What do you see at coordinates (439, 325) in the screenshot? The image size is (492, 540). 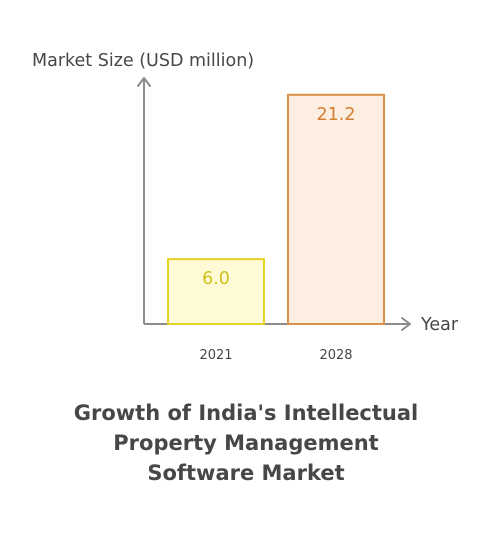 I see `x-axis-label: Year` at bounding box center [439, 325].